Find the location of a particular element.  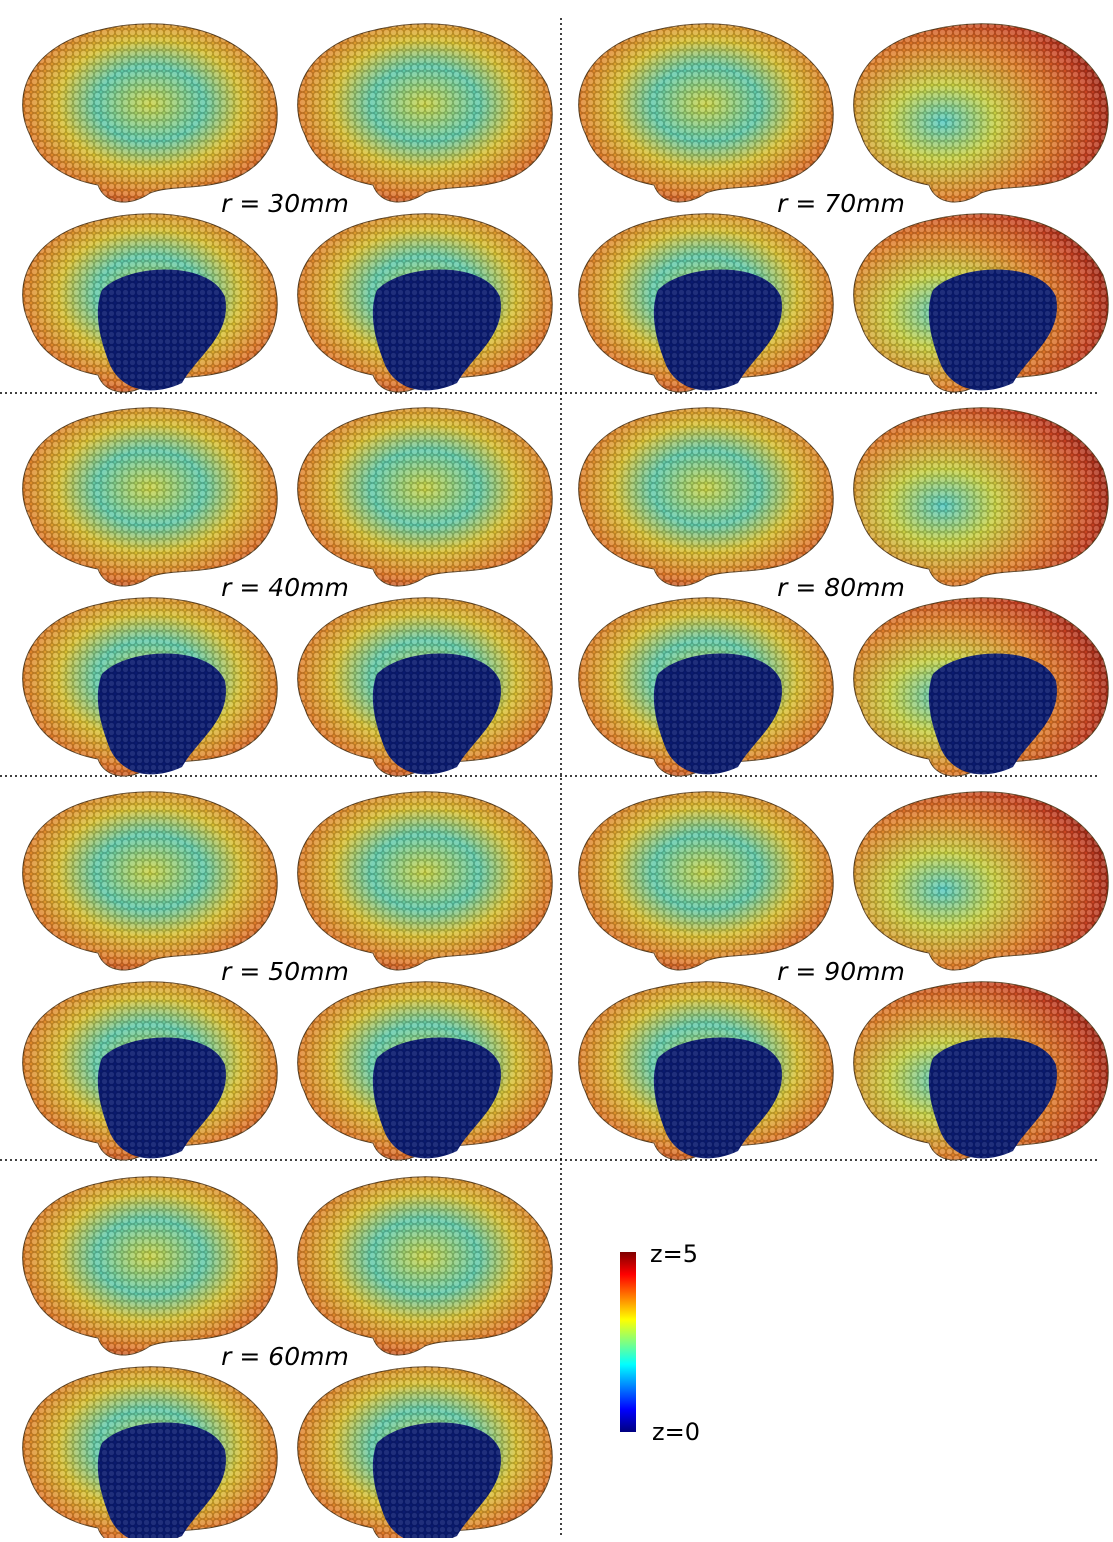

colorbar: z=5 z=0 is located at coordinates (660, 1343).